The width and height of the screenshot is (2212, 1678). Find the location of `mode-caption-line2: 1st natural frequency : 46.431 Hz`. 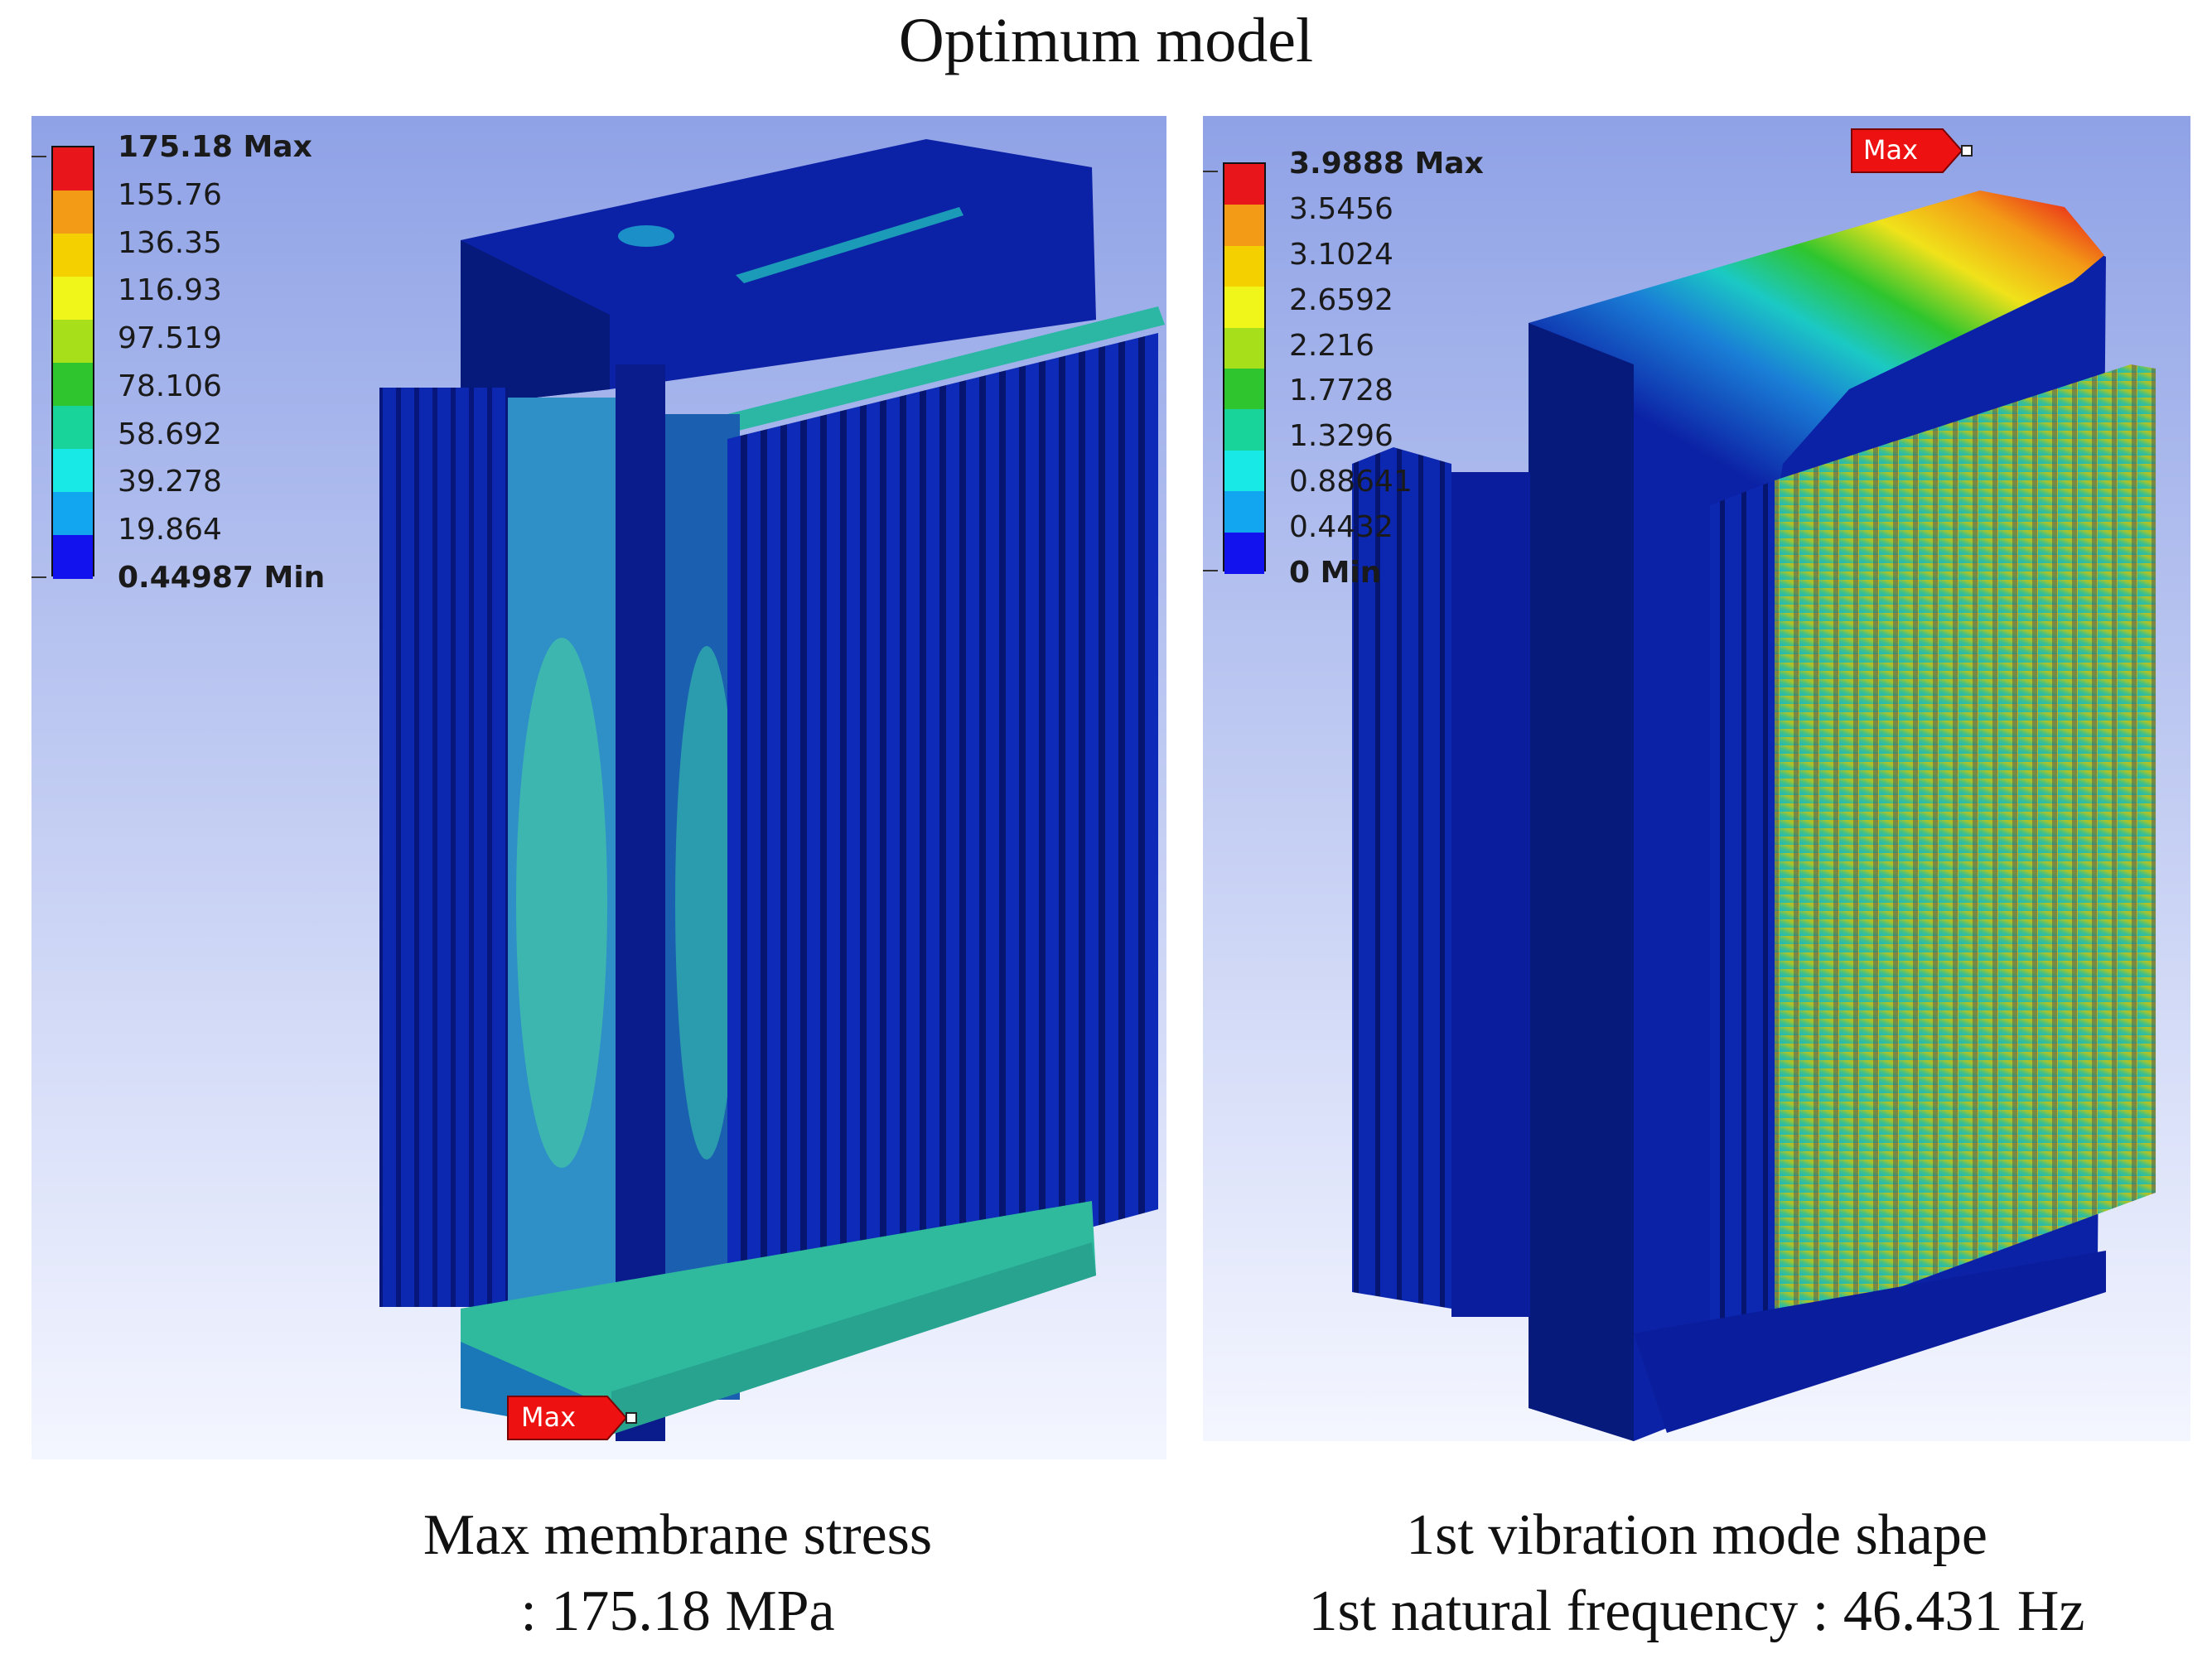

mode-caption-line2: 1st natural frequency : 46.431 Hz is located at coordinates (1696, 1612).